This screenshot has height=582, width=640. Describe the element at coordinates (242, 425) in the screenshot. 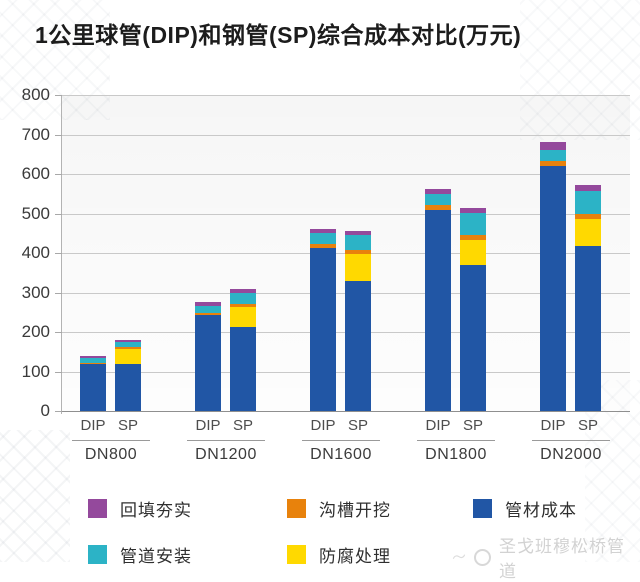

I see `bar-label-sp-dn1200: SP` at that location.